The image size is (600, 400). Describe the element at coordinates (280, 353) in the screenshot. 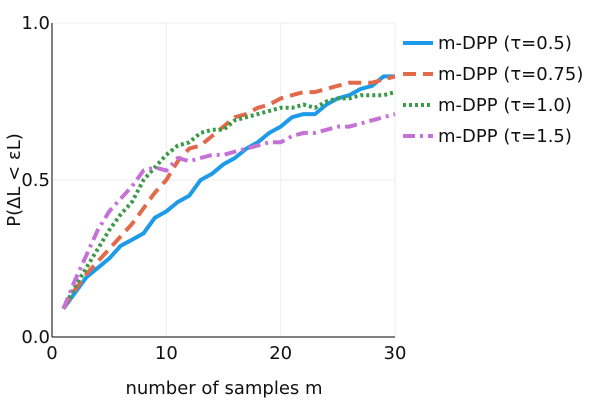

I see `x-tick-label: 20` at that location.